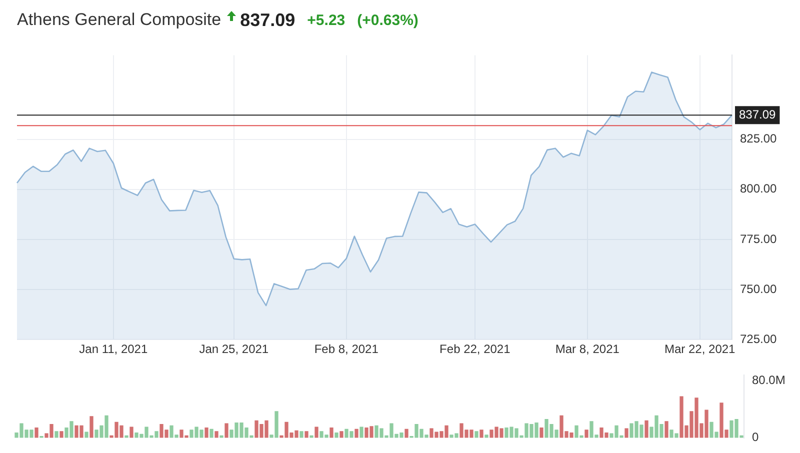  I want to click on x-tick-label: Jan 25, 2021, so click(234, 349).